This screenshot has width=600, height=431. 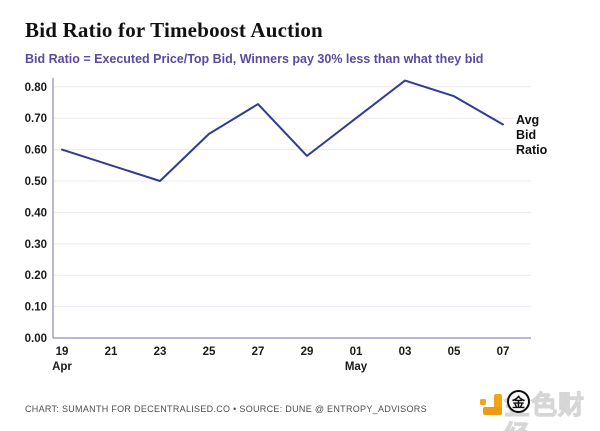 I want to click on y-tick-label: 0.40, so click(x=36, y=213).